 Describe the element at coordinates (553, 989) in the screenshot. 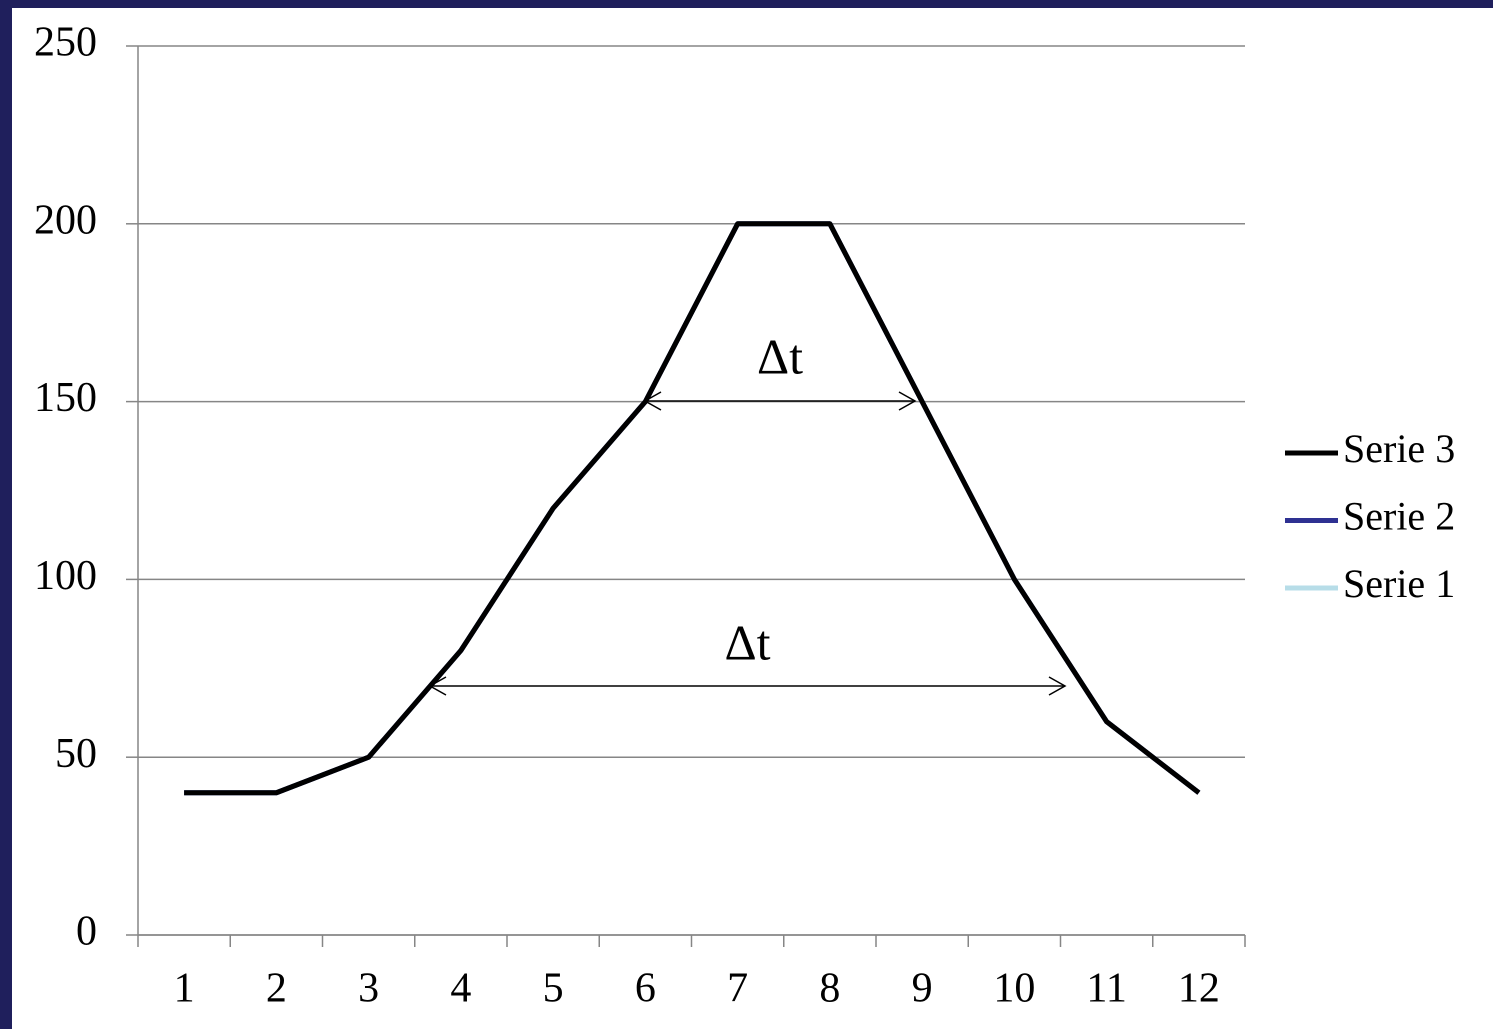

I see `x-tick-label: 5` at that location.